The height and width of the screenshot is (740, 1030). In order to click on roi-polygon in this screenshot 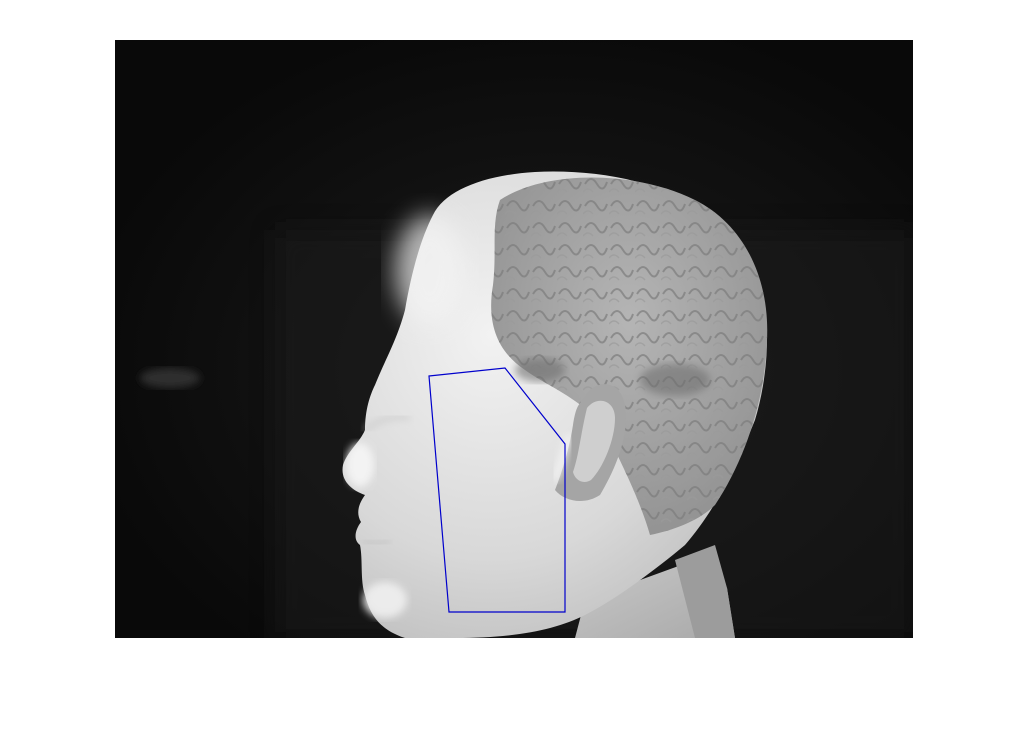, I will do `click(497, 490)`.